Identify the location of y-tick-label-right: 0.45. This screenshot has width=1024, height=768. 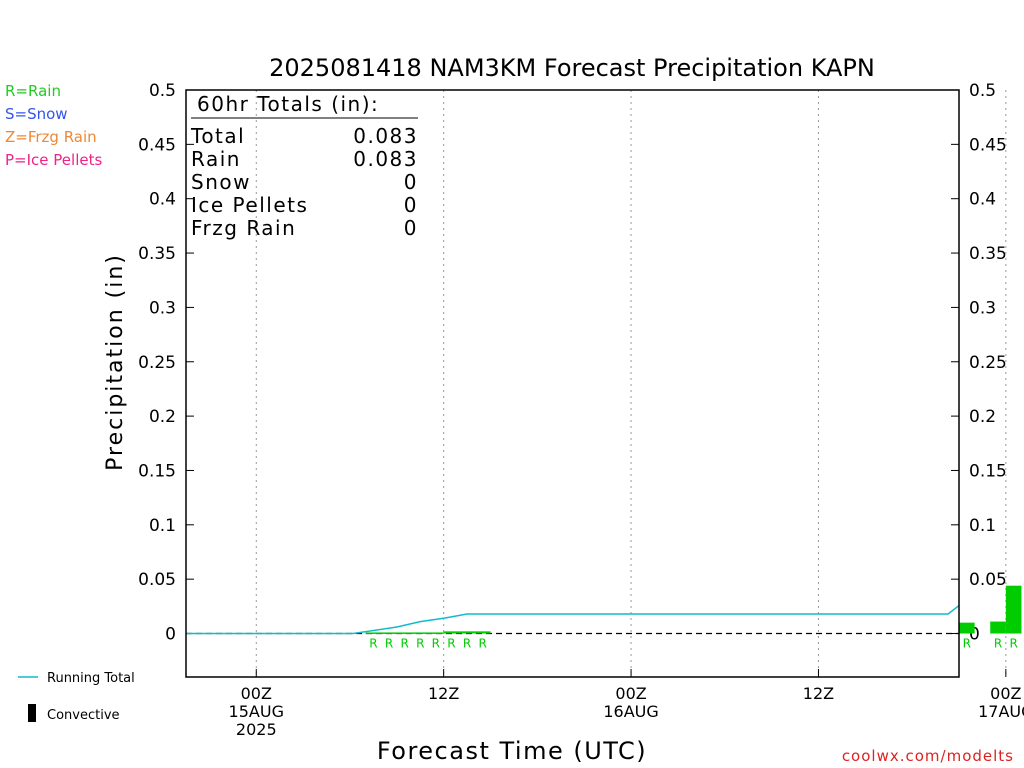
(988, 145).